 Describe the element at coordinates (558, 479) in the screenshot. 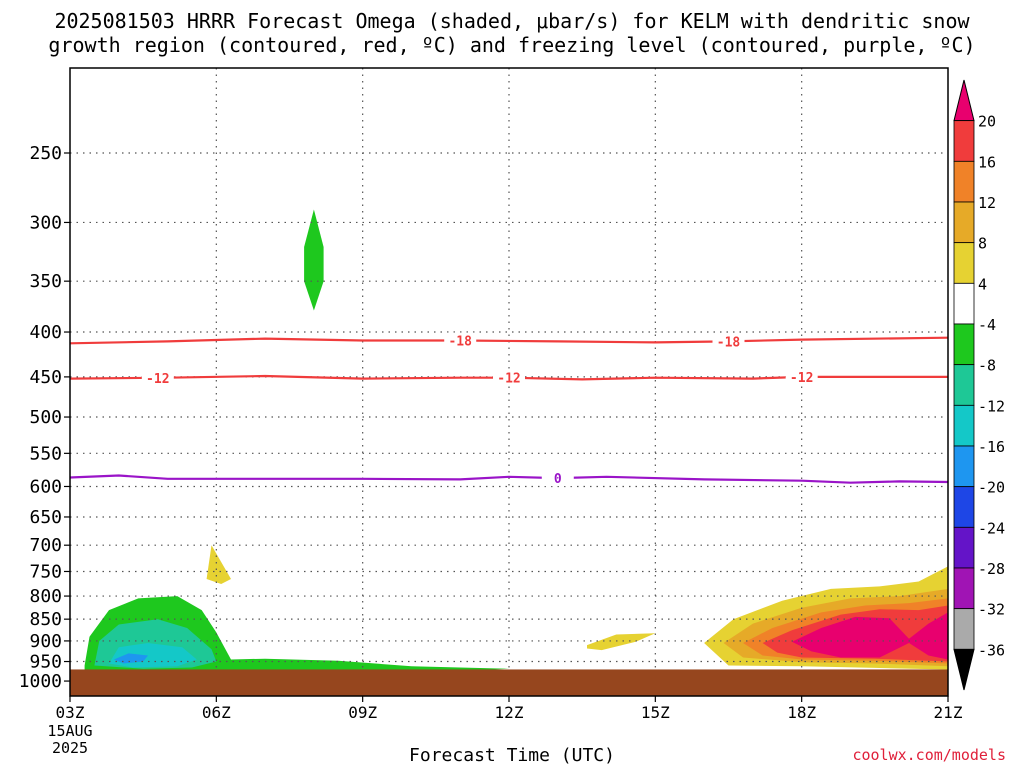

I see `contour-label-0-0: 0` at that location.